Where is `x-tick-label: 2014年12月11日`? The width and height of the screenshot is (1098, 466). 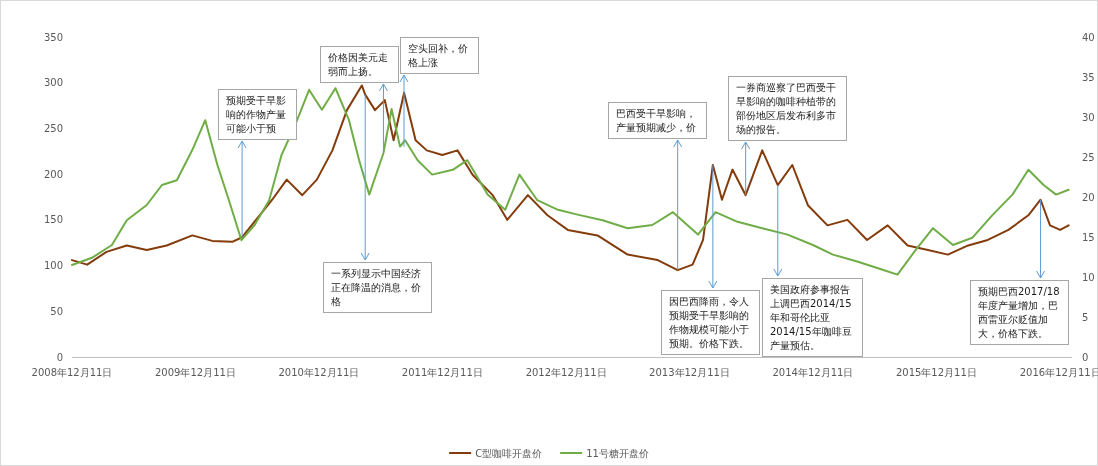 x-tick-label: 2014年12月11日 is located at coordinates (813, 372).